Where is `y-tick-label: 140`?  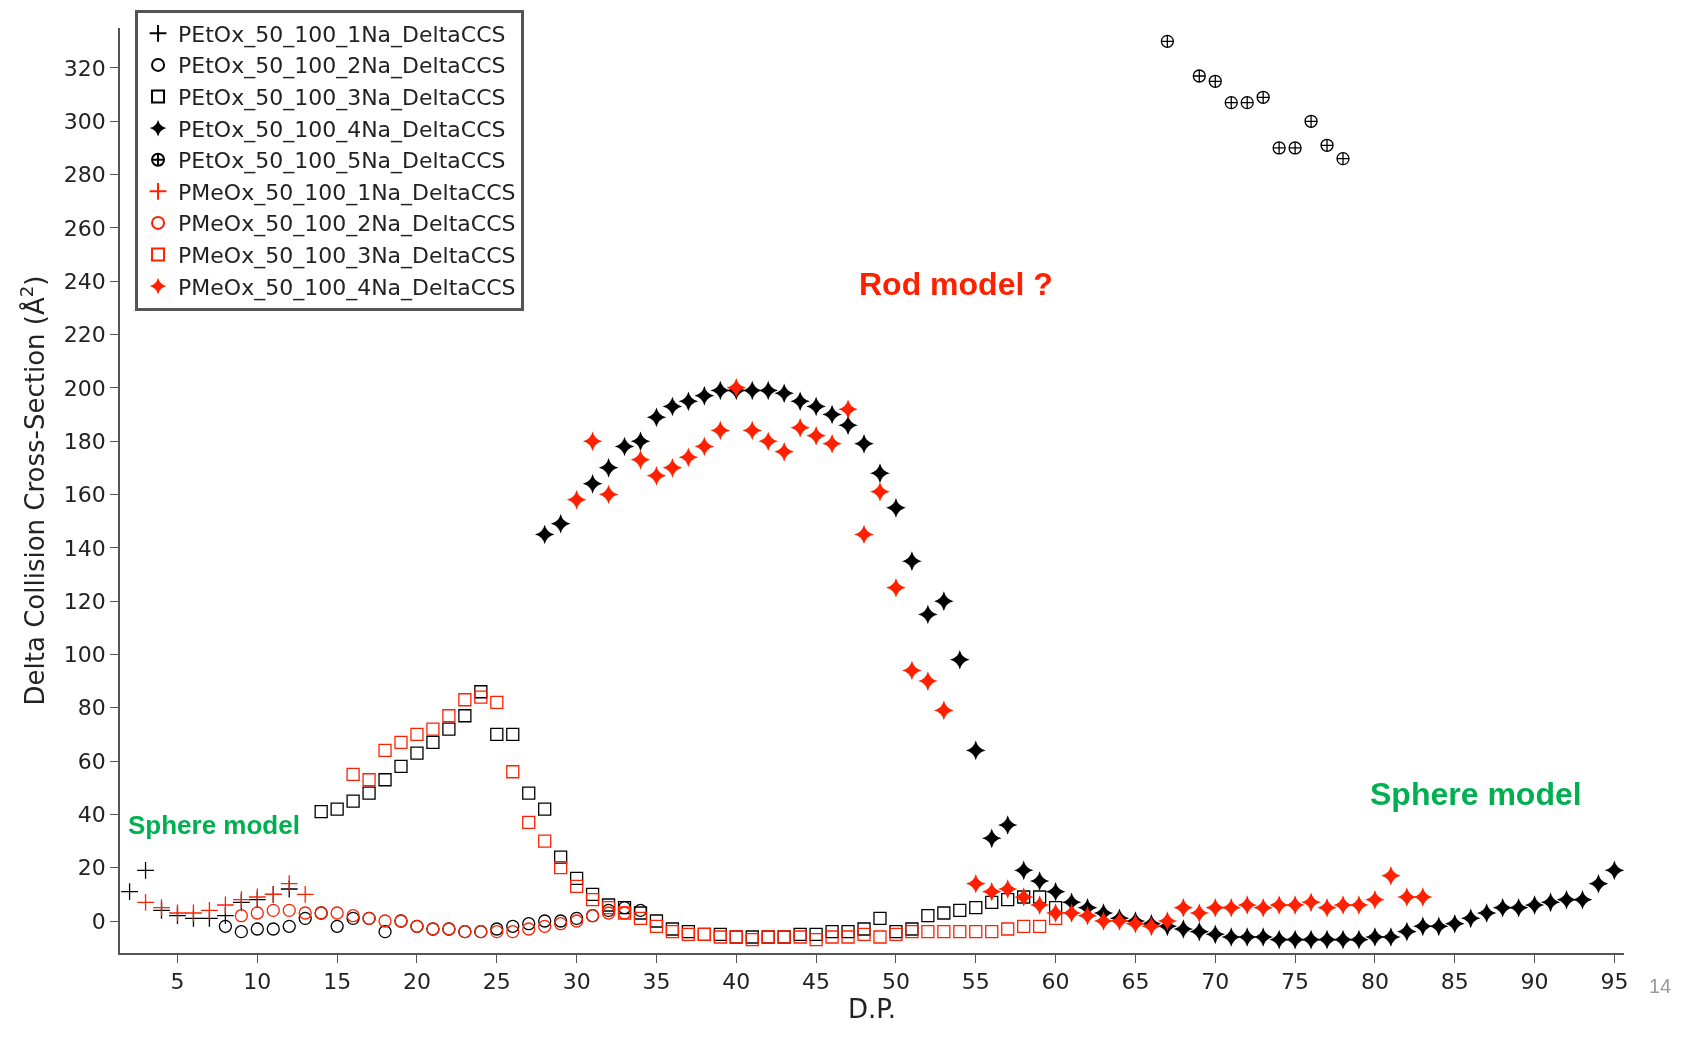
y-tick-label: 140 is located at coordinates (84, 548).